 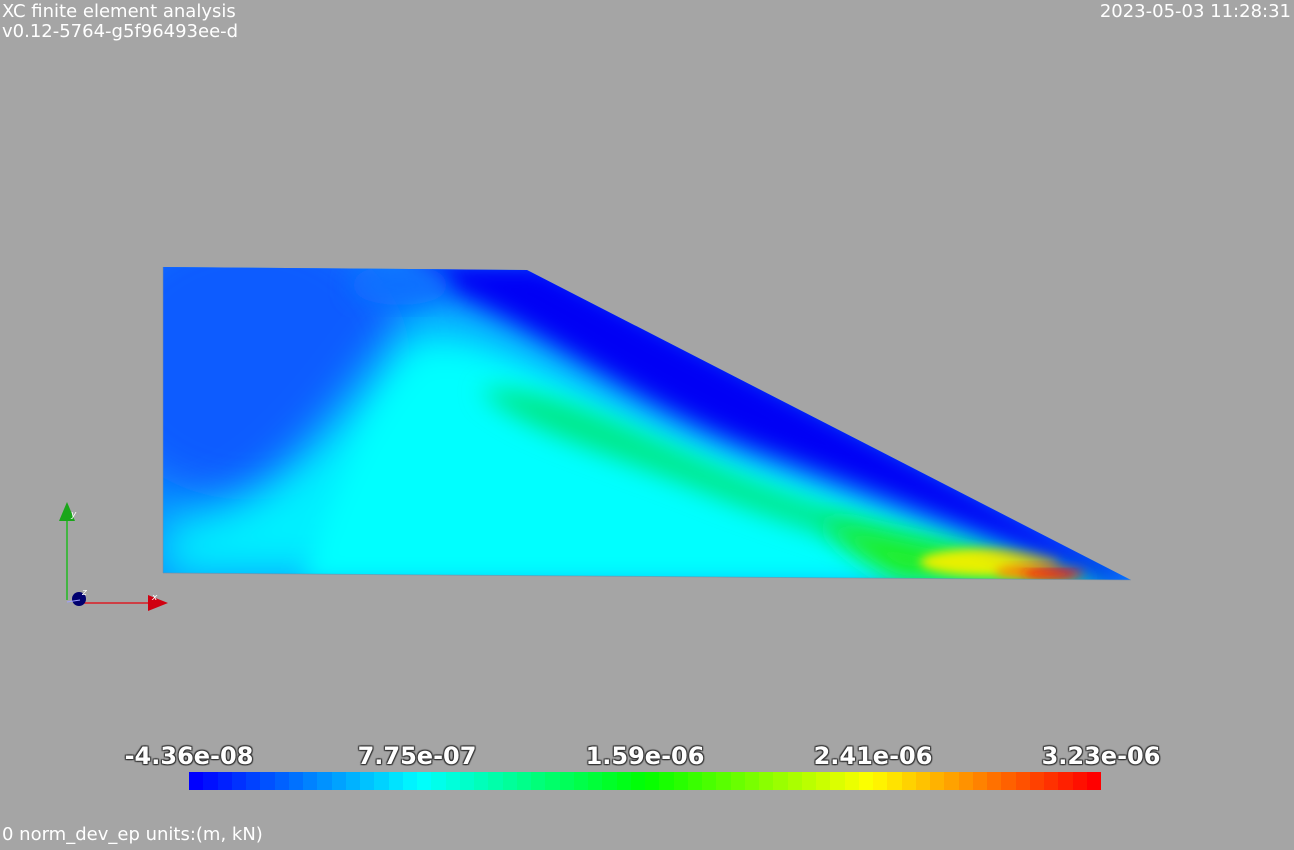 What do you see at coordinates (645, 756) in the screenshot?
I see `scalar-bar-label-3: 1.59e-06` at bounding box center [645, 756].